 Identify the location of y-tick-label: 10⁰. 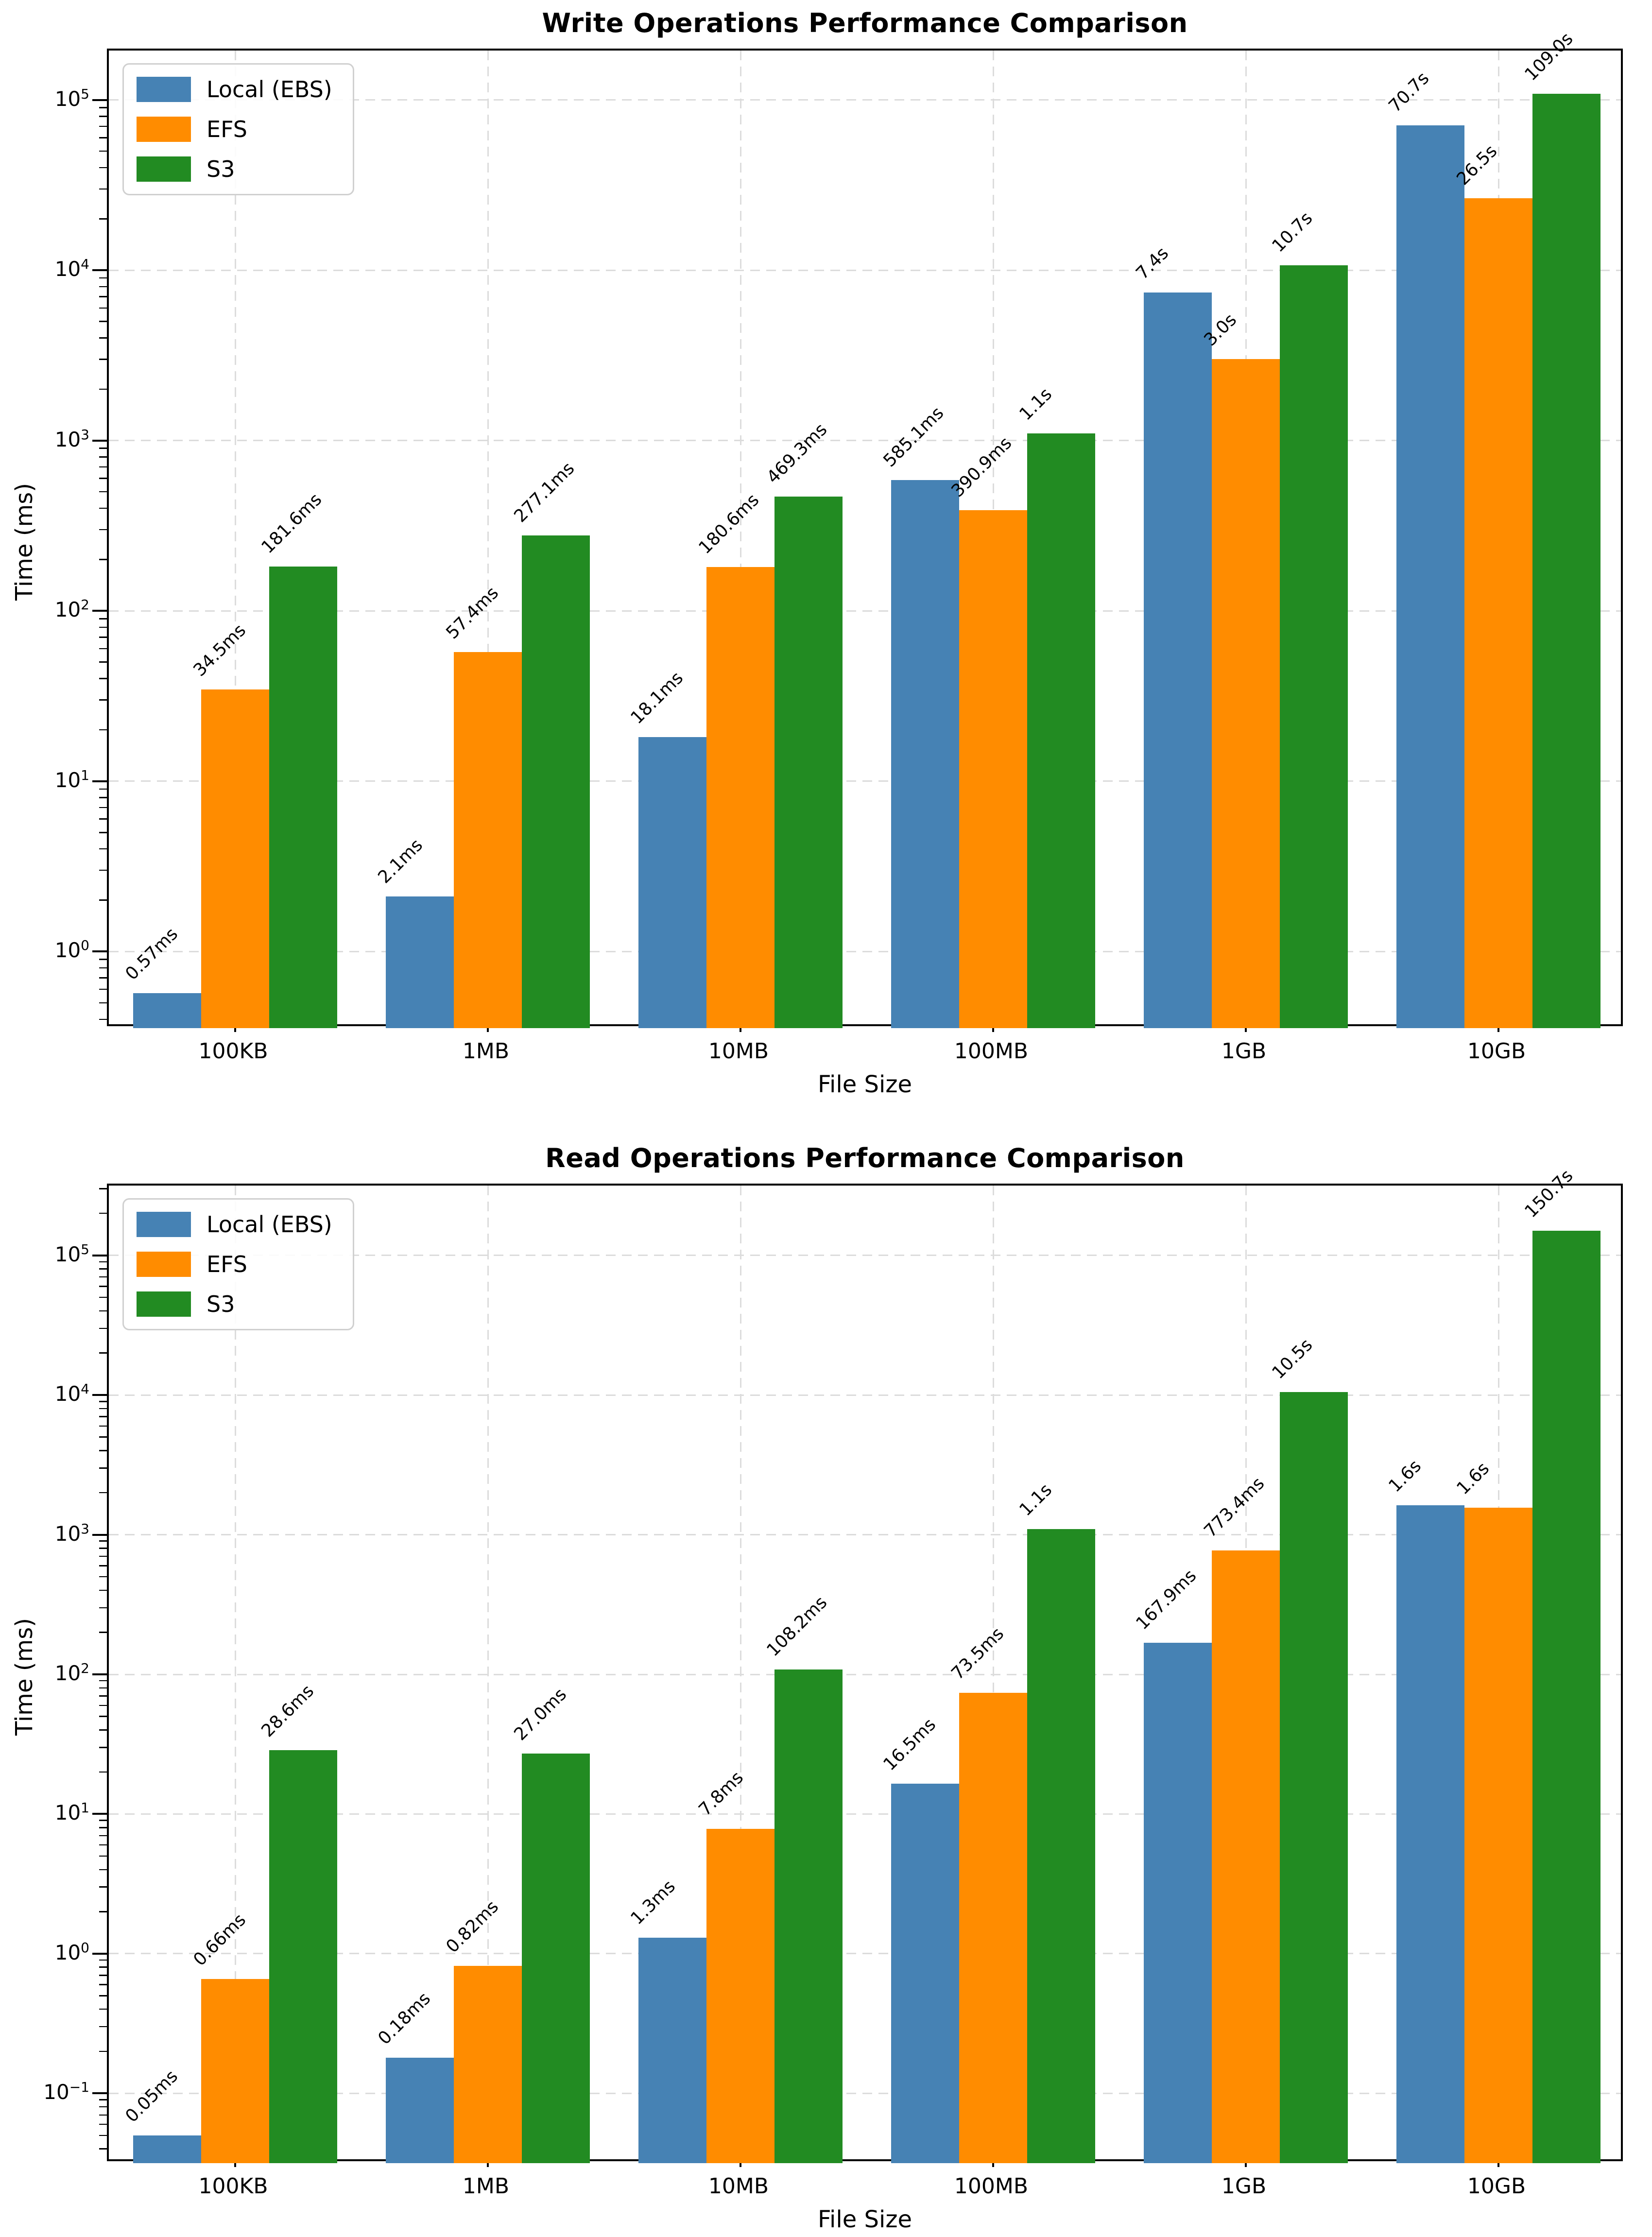
(72, 950).